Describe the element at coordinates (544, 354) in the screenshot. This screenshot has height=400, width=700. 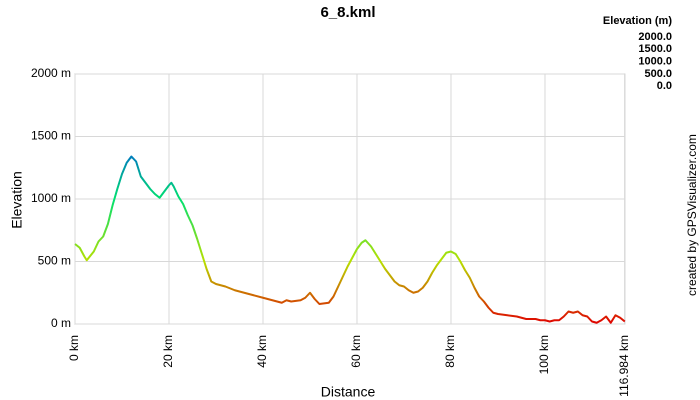
I see `x-tick-label: 100 km` at that location.